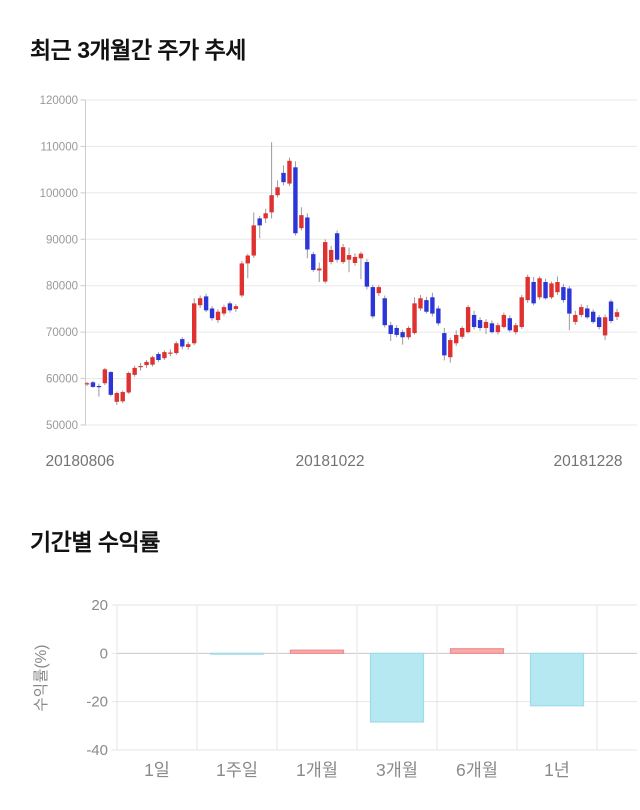 The height and width of the screenshot is (810, 640). What do you see at coordinates (138, 50) in the screenshot?
I see `price-chart-title: 최근 3개월간 주가 추세` at bounding box center [138, 50].